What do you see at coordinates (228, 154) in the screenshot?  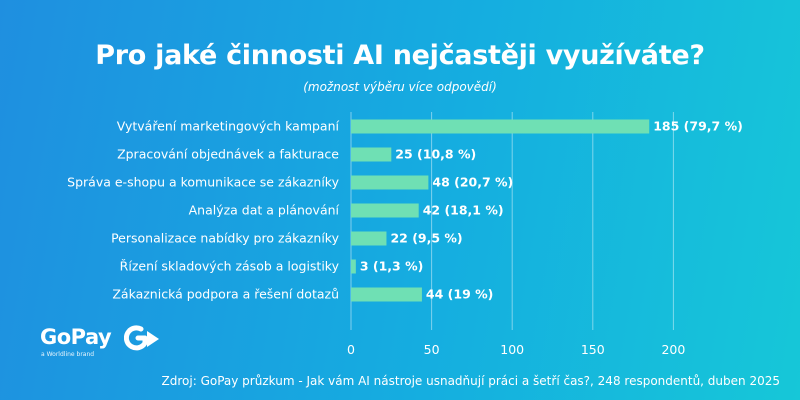 I see `category-label: Zpracování objednávek a fakturace` at bounding box center [228, 154].